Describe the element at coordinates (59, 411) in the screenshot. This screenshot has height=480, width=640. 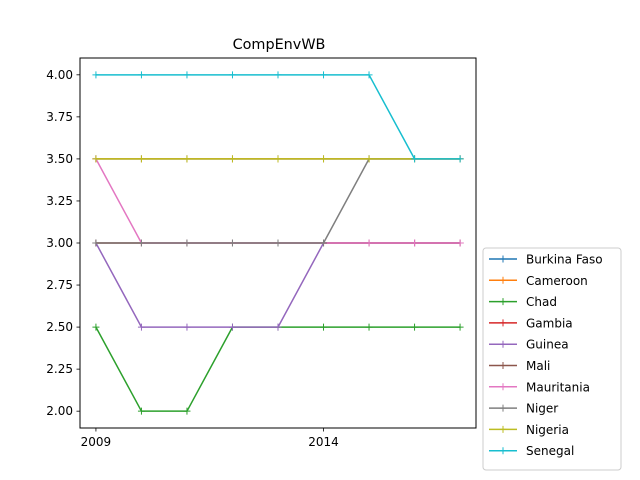
I see `y-tick-label: 2.00` at that location.